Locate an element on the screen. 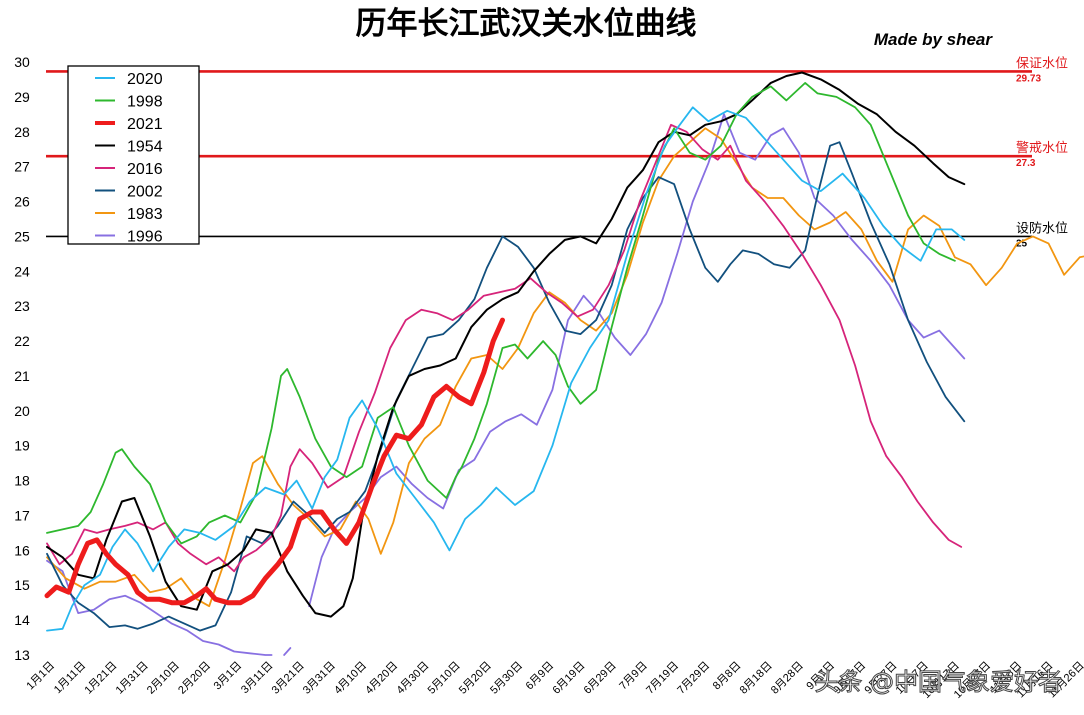  legend-box is located at coordinates (133, 155).